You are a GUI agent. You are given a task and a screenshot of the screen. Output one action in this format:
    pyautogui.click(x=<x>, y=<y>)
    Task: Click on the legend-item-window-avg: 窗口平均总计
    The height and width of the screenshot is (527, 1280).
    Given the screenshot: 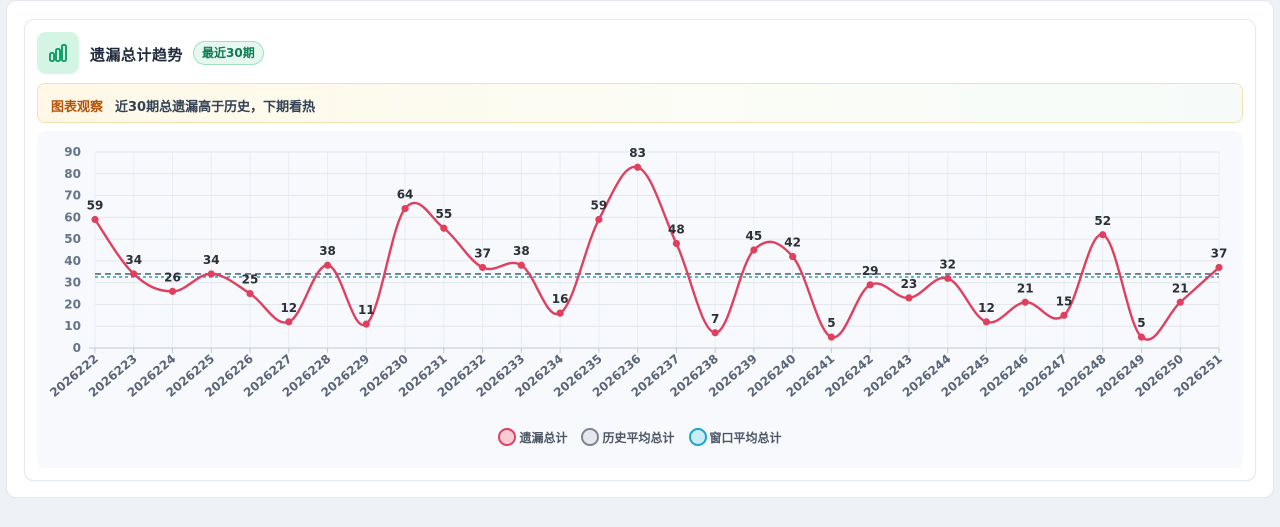 What is the action you would take?
    pyautogui.click(x=735, y=437)
    